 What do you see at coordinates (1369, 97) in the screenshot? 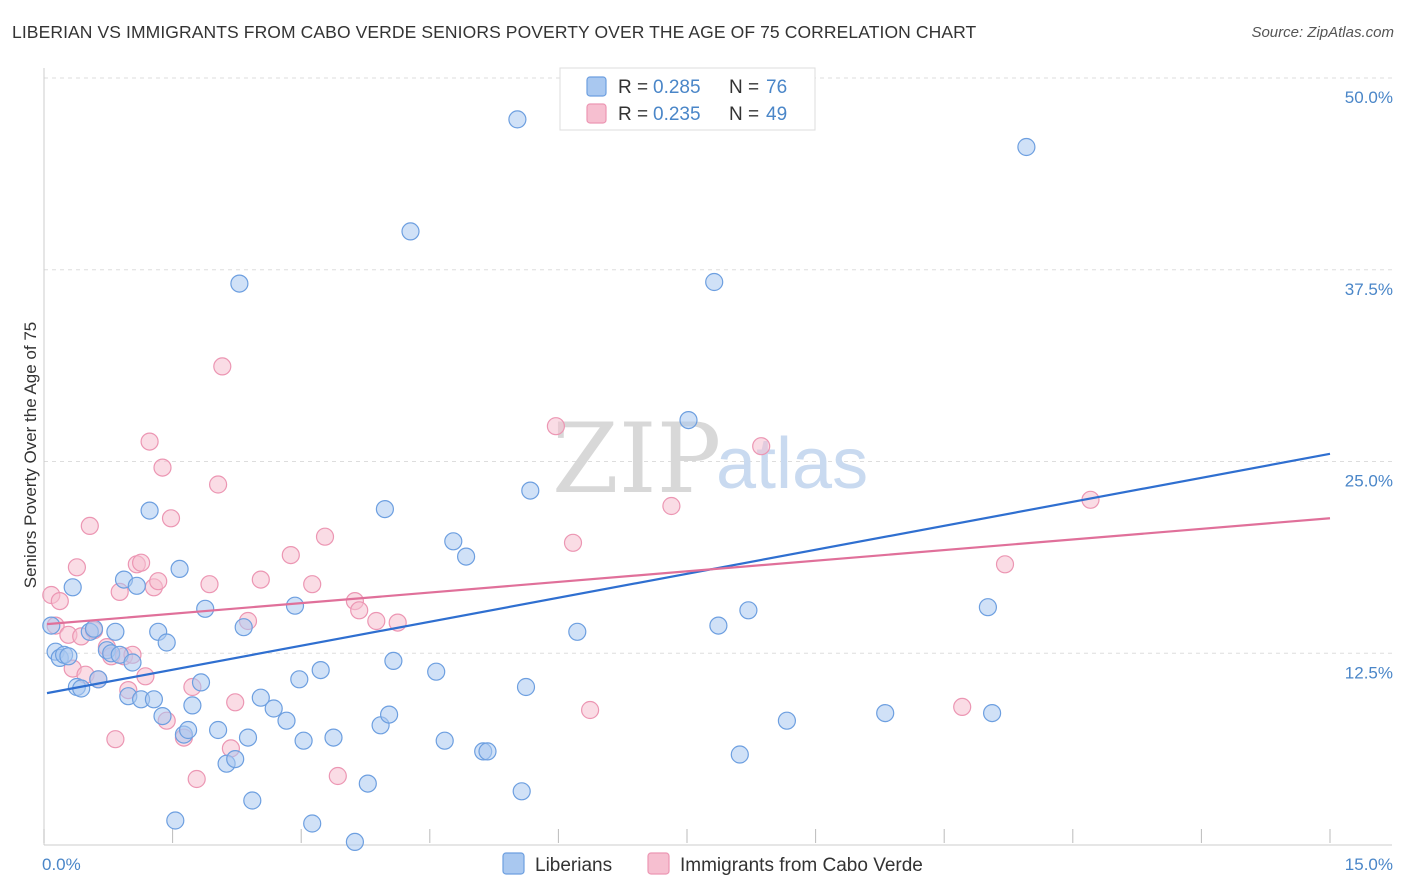
I see `y-tick-label: 50.0%` at bounding box center [1369, 97].